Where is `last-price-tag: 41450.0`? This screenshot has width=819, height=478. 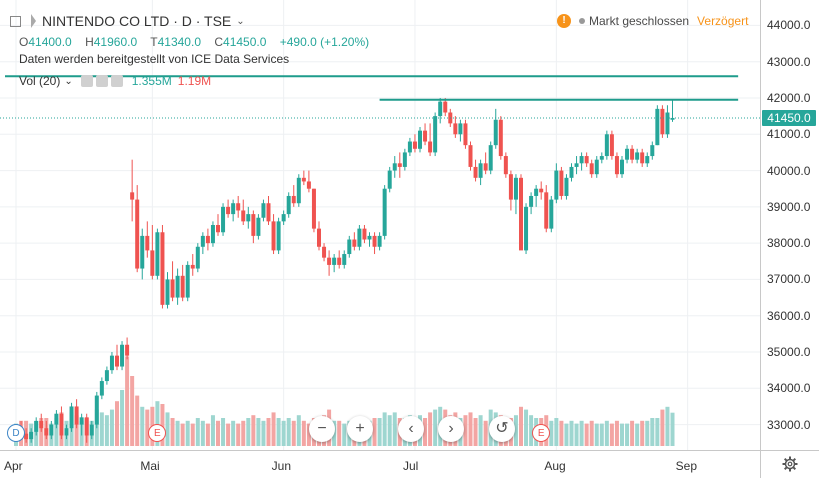
last-price-tag: 41450.0 is located at coordinates (789, 117).